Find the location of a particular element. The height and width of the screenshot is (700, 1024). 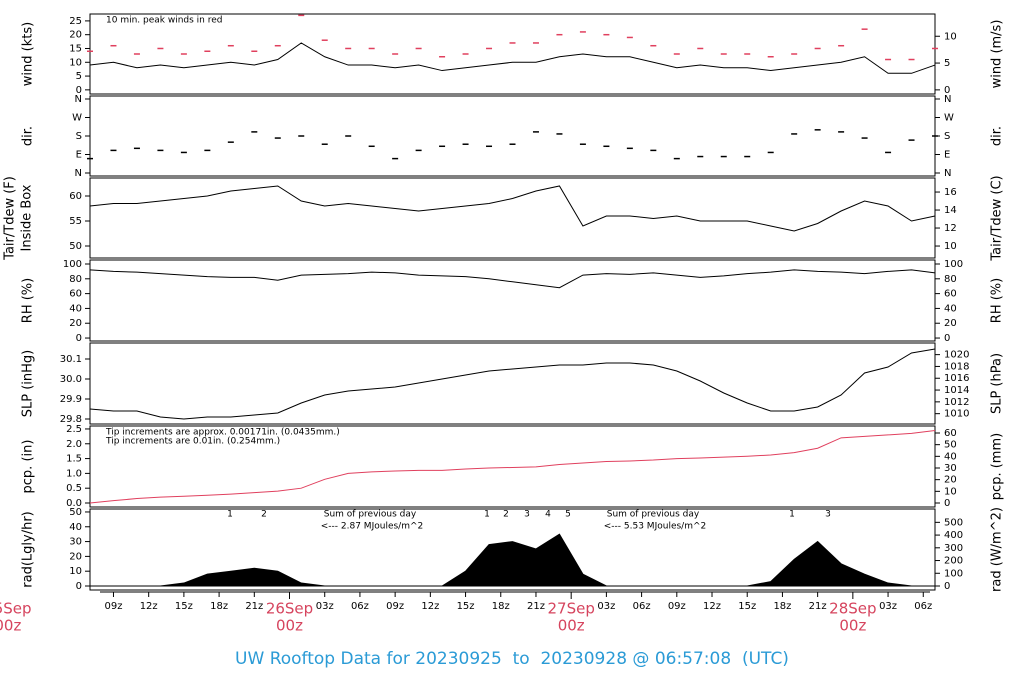

y-tick-label: 30 is located at coordinates (75, 542).